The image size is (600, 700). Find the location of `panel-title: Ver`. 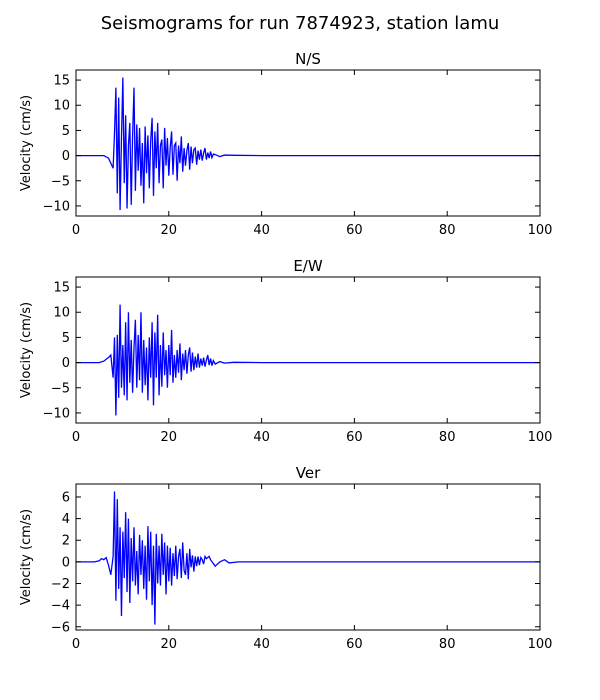

panel-title: Ver is located at coordinates (308, 473).